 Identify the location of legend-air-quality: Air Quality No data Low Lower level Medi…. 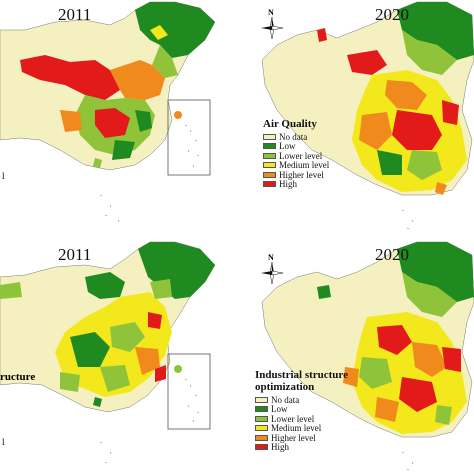
(296, 153).